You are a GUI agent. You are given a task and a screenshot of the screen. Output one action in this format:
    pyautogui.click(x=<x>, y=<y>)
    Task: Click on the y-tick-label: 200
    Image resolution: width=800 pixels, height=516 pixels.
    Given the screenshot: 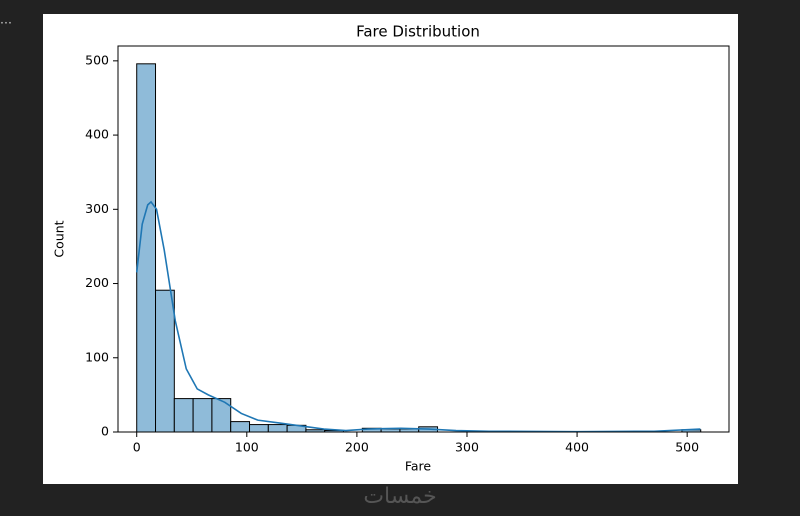 What is the action you would take?
    pyautogui.click(x=97, y=282)
    